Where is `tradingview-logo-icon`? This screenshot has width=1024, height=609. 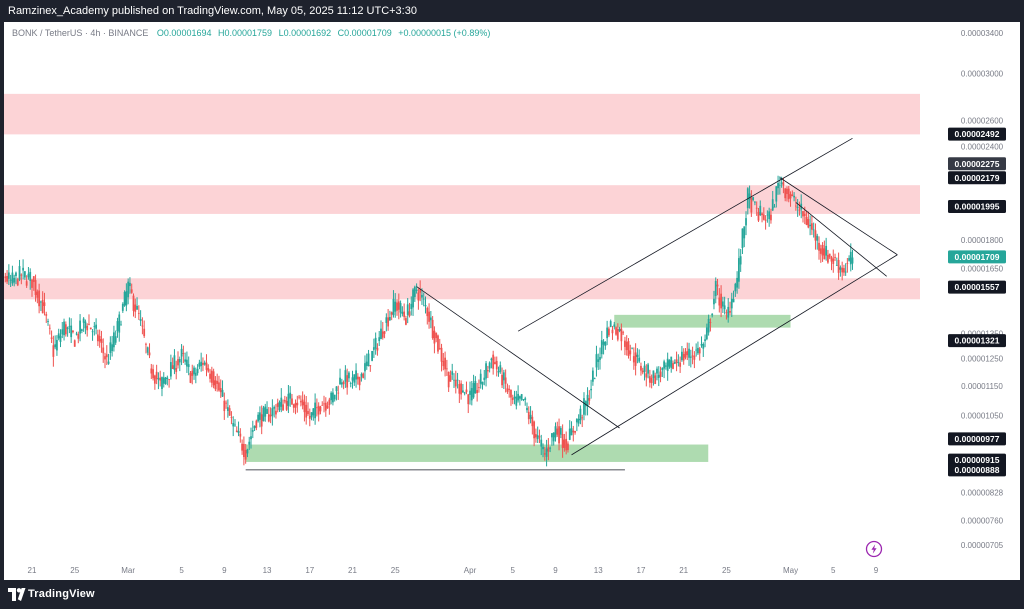
tradingview-logo-icon is located at coordinates (17, 594).